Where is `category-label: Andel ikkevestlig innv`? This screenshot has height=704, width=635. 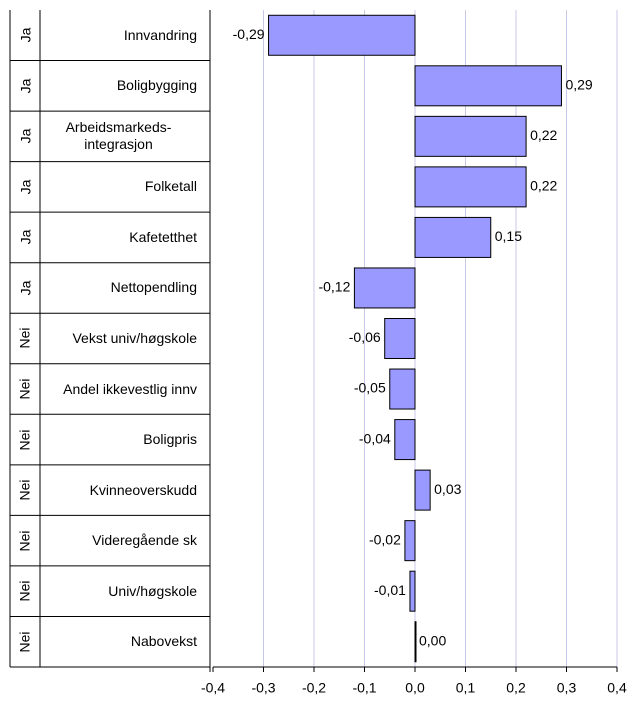
category-label: Andel ikkevestlig innv is located at coordinates (130, 388).